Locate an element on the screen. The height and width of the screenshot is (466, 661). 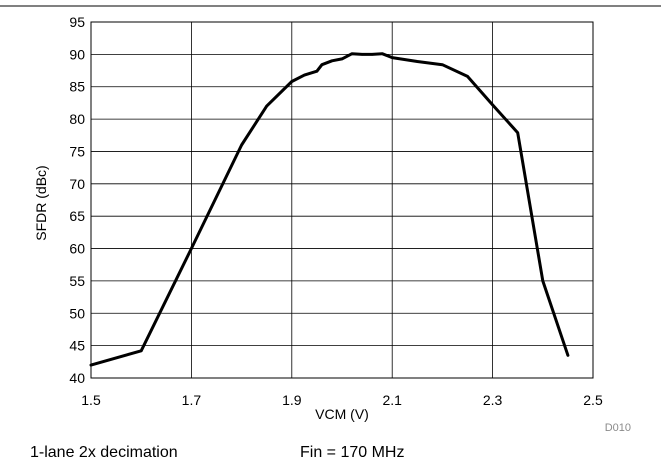
y-axis-title: SFDR (dBc) is located at coordinates (41, 202).